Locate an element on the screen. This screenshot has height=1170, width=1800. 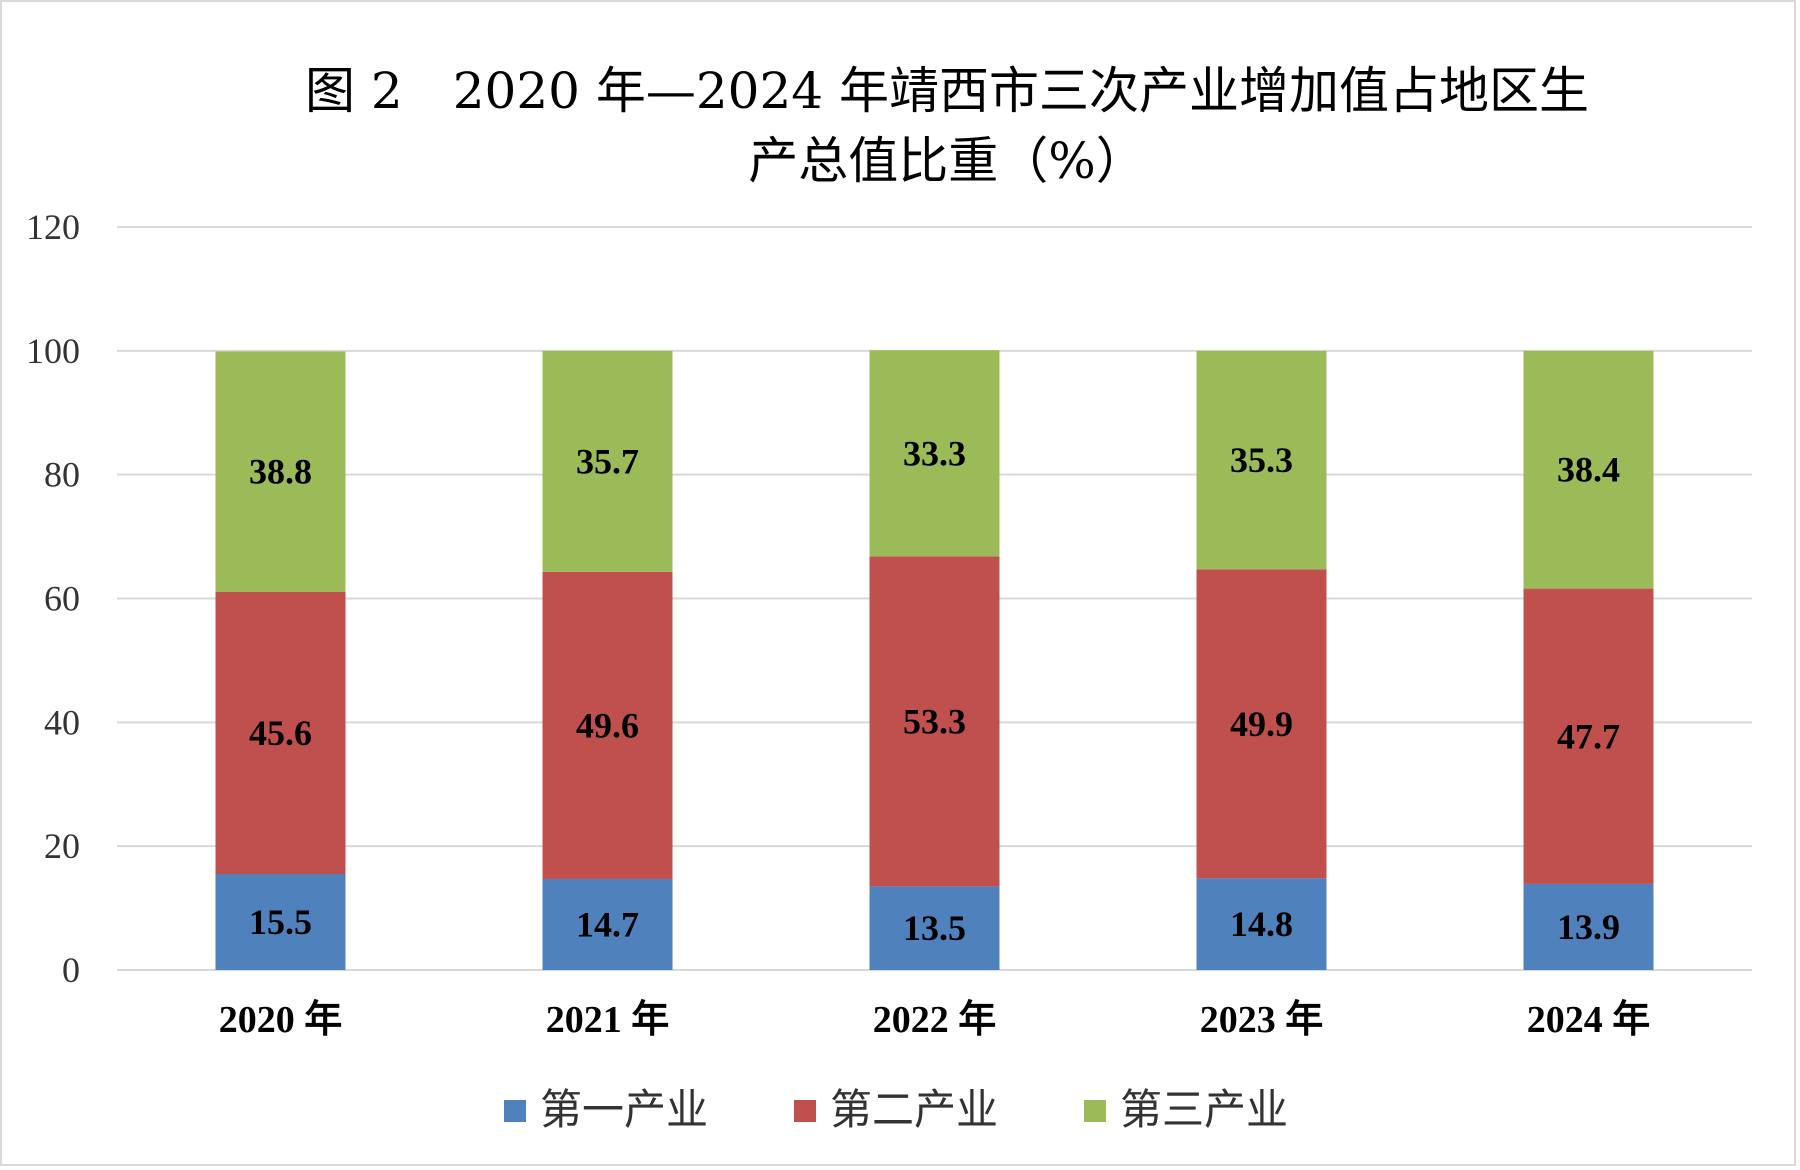
data-label: 38.4 is located at coordinates (1588, 470).